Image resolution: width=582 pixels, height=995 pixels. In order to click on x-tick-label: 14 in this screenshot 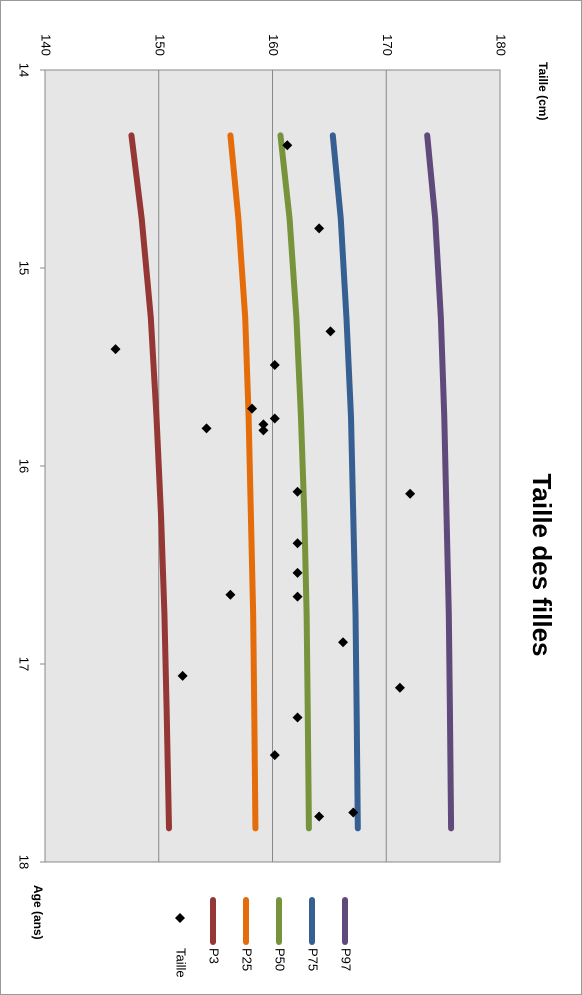, I will do `click(24, 70)`.